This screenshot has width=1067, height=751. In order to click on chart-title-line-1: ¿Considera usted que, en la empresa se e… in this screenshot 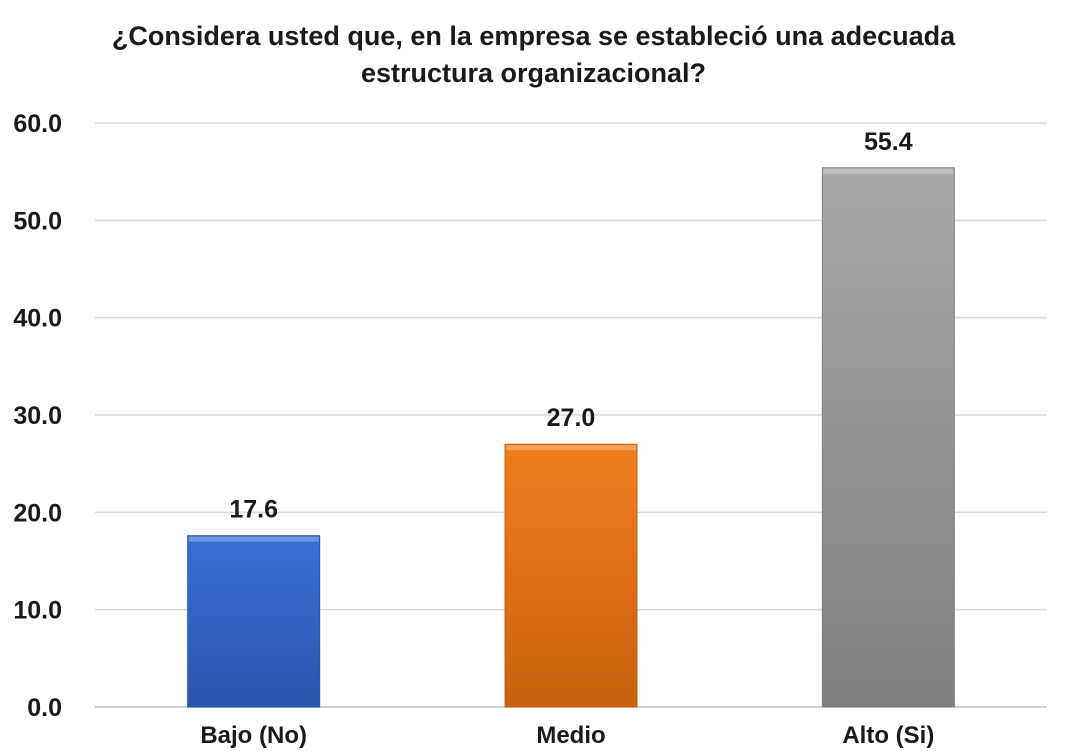, I will do `click(533, 36)`.